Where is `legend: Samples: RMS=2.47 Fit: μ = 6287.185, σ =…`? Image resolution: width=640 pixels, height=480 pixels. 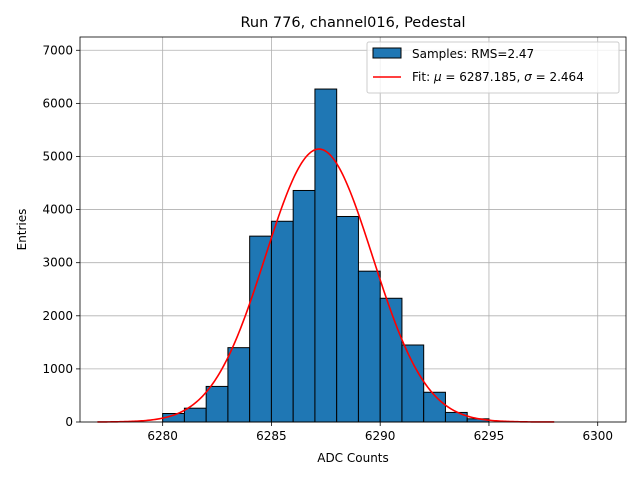
legend: Samples: RMS=2.47 Fit: μ = 6287.185, σ =… is located at coordinates (493, 67).